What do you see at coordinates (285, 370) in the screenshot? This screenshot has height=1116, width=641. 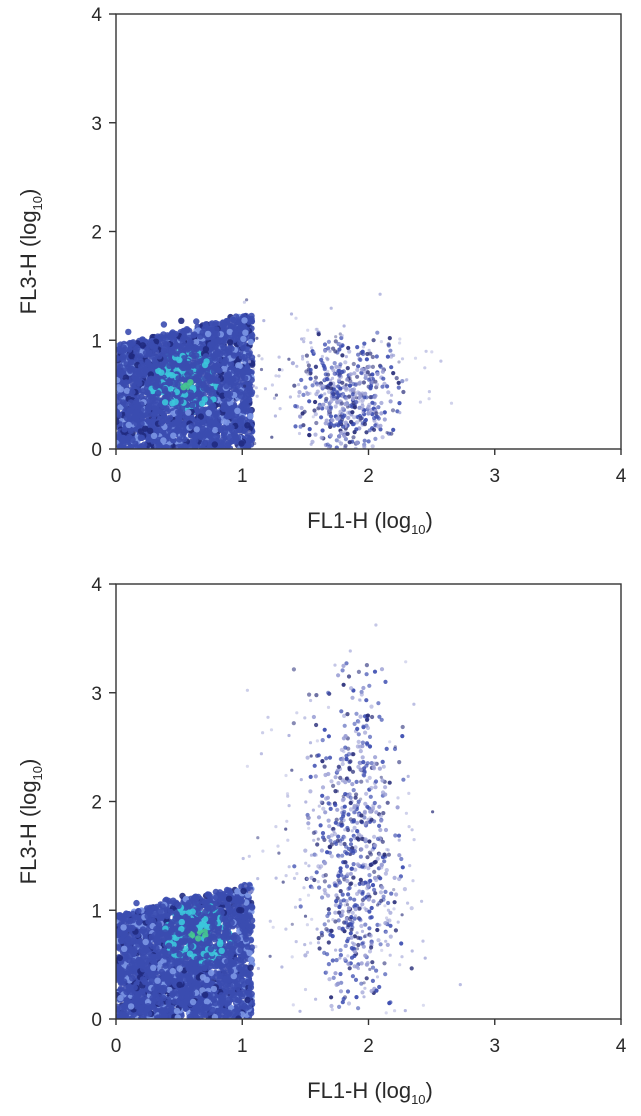 I see `data-points` at bounding box center [285, 370].